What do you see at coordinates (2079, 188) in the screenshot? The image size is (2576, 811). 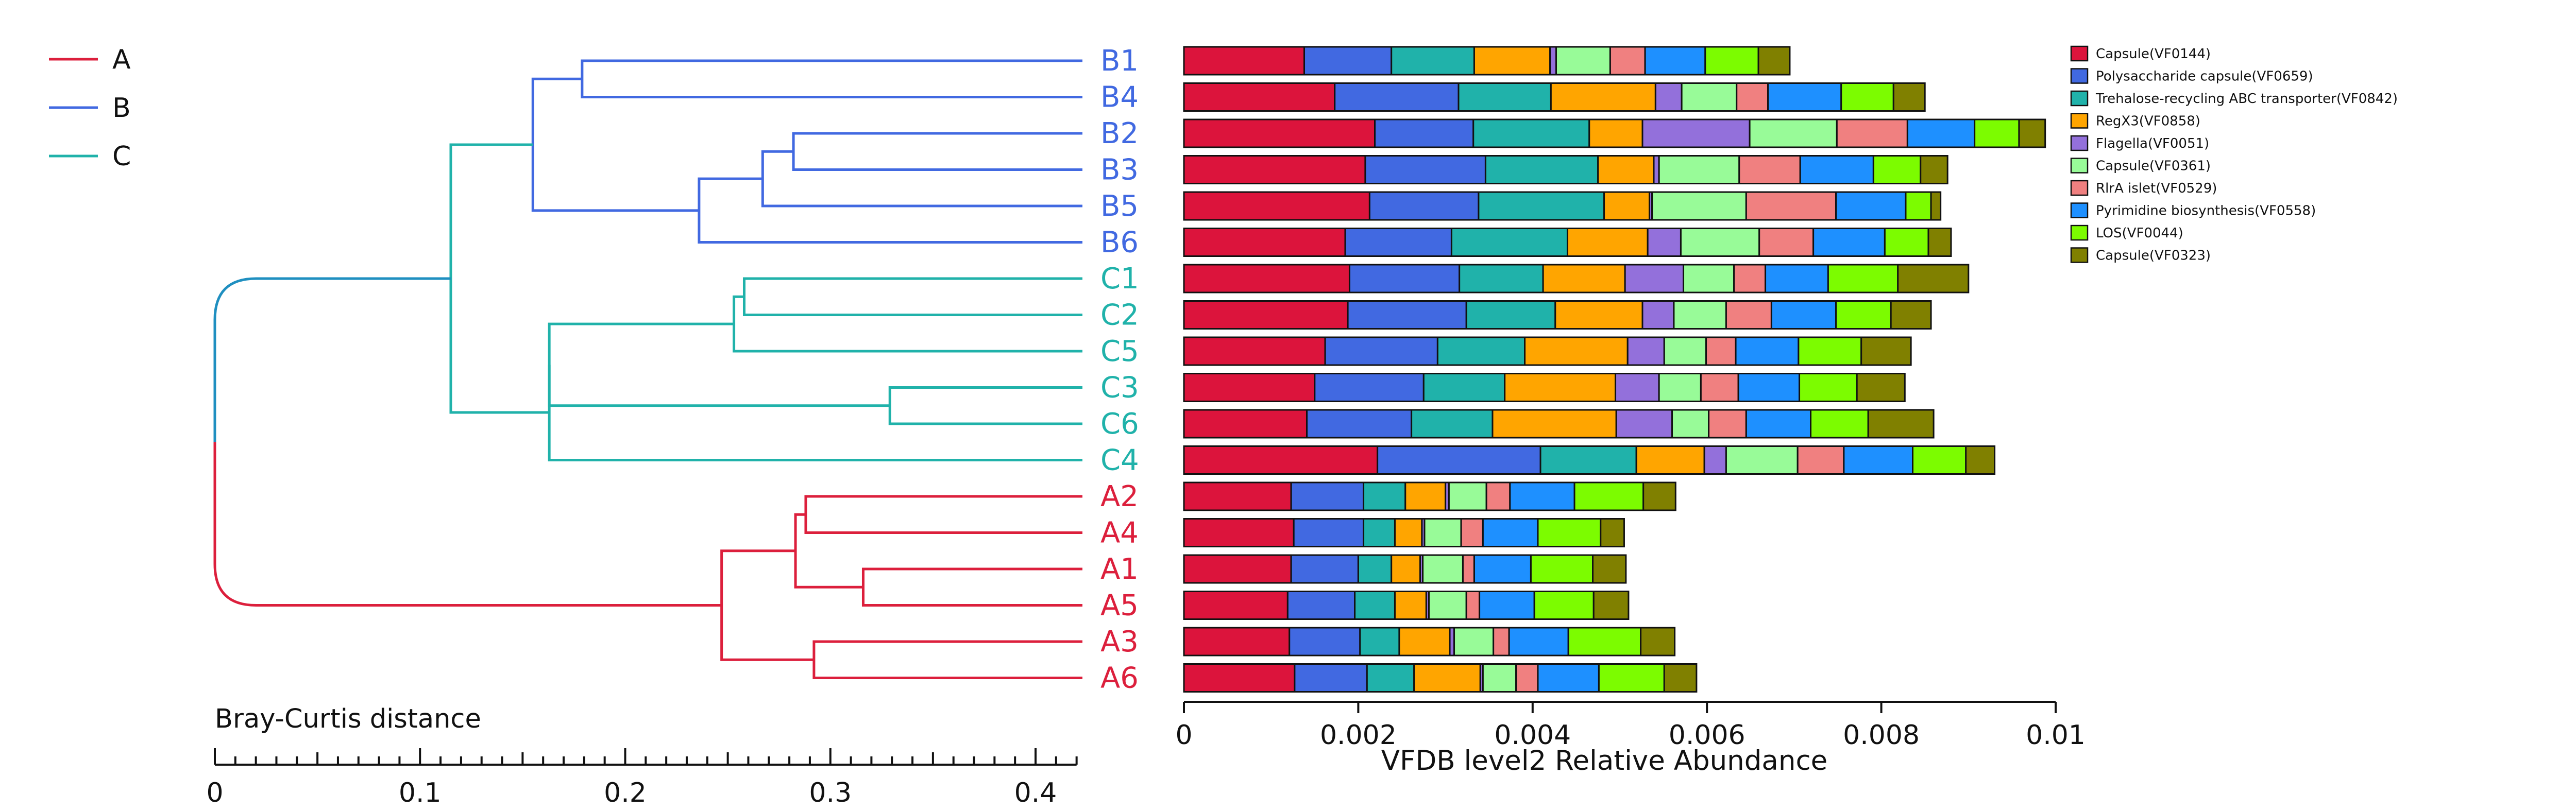 I see `series-legend-swatch` at bounding box center [2079, 188].